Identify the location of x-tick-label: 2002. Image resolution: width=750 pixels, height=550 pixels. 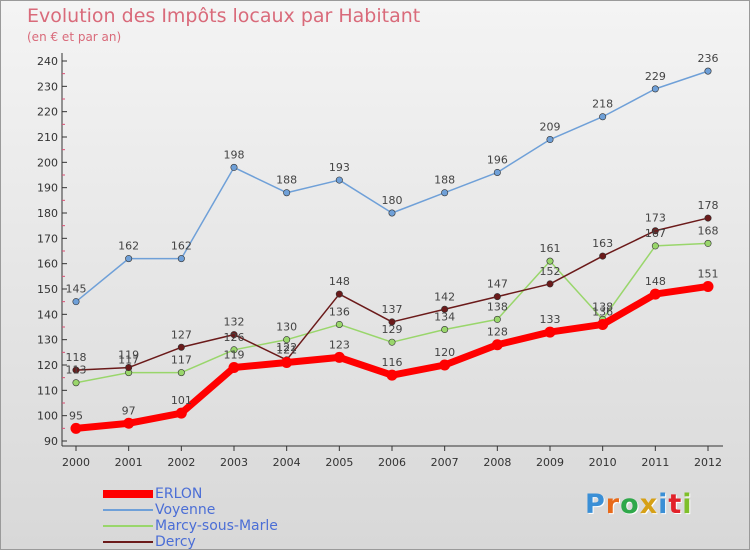
(181, 462).